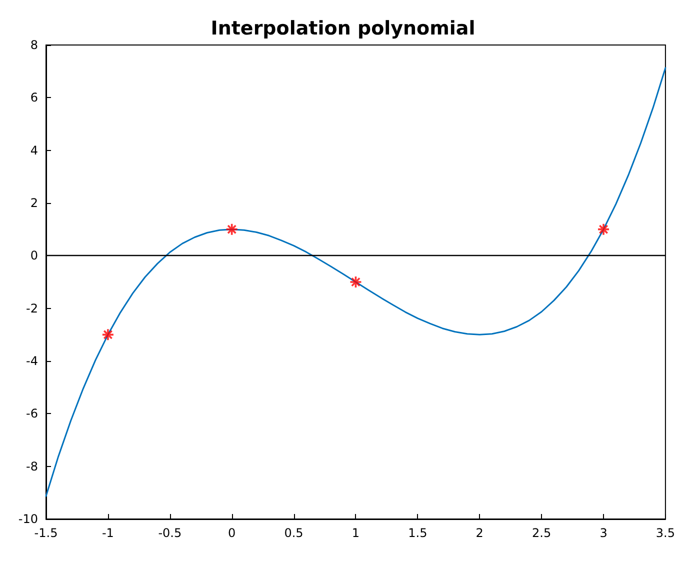  I want to click on y-tick-label: -4, so click(32, 361).